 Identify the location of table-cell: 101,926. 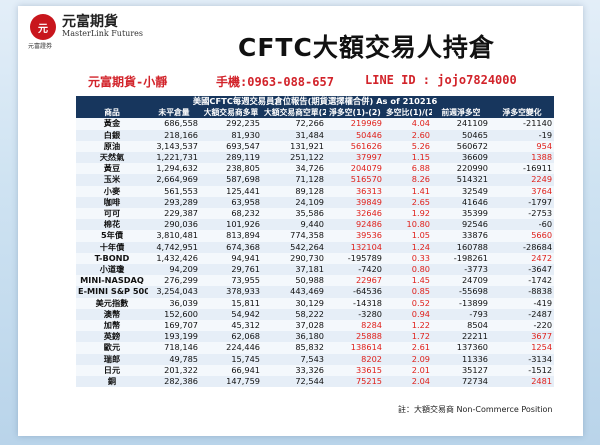
(231, 225).